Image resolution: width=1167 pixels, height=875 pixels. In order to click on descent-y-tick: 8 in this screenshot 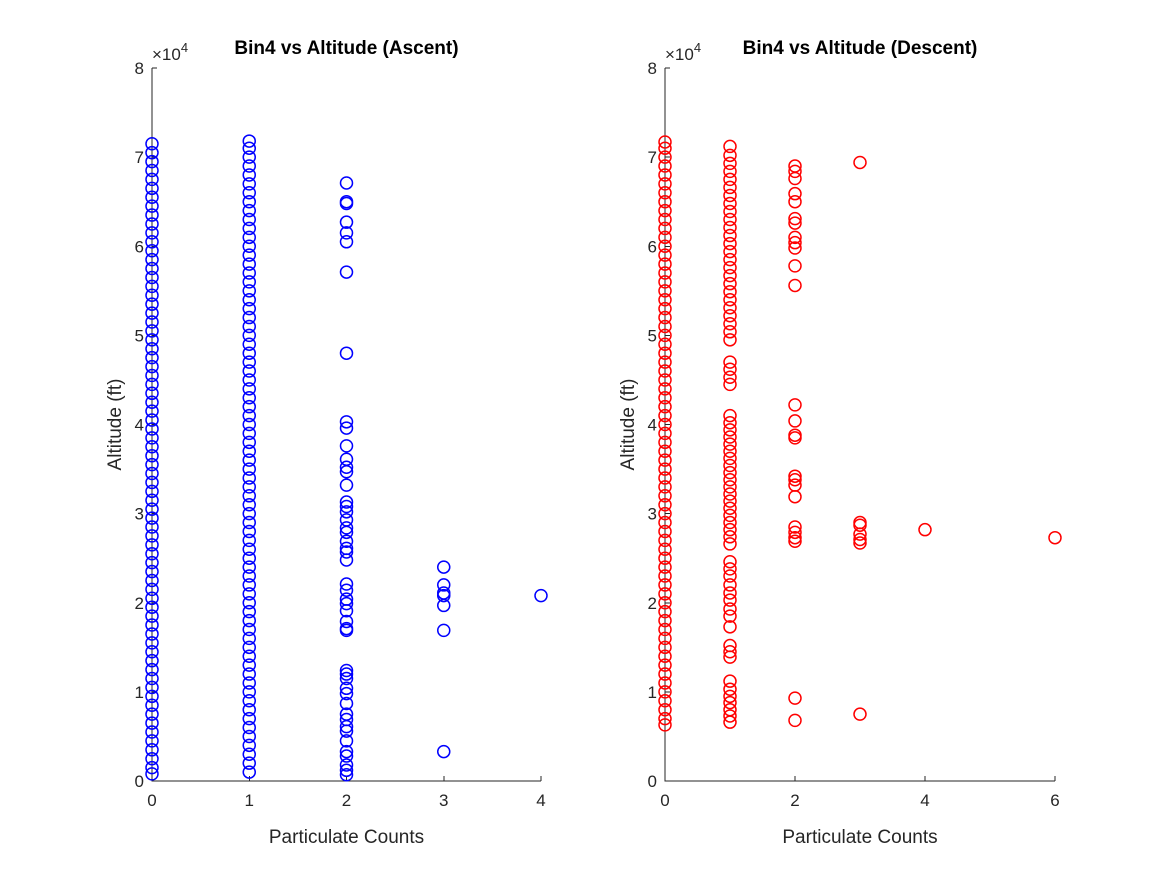, I will do `click(652, 68)`.